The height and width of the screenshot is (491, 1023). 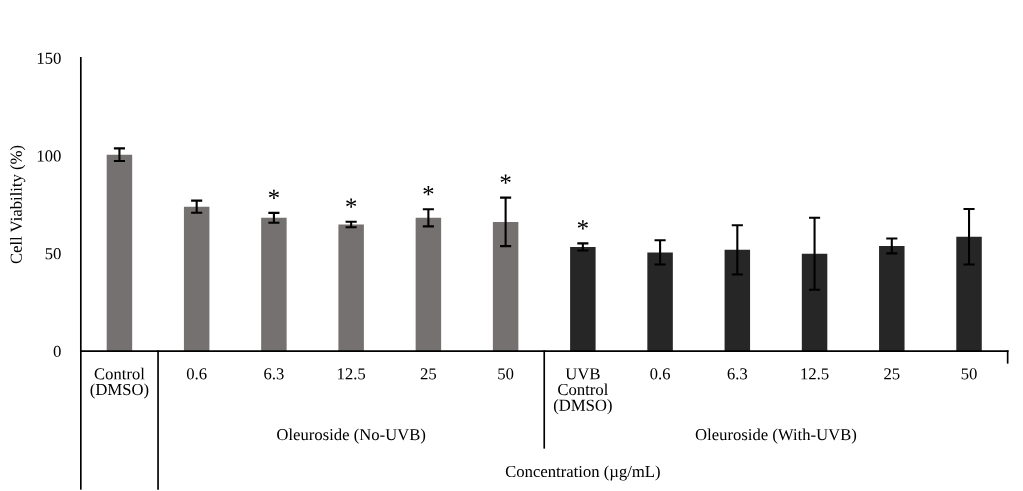 I want to click on text: Oleuroside (No-UVB), so click(x=351, y=436).